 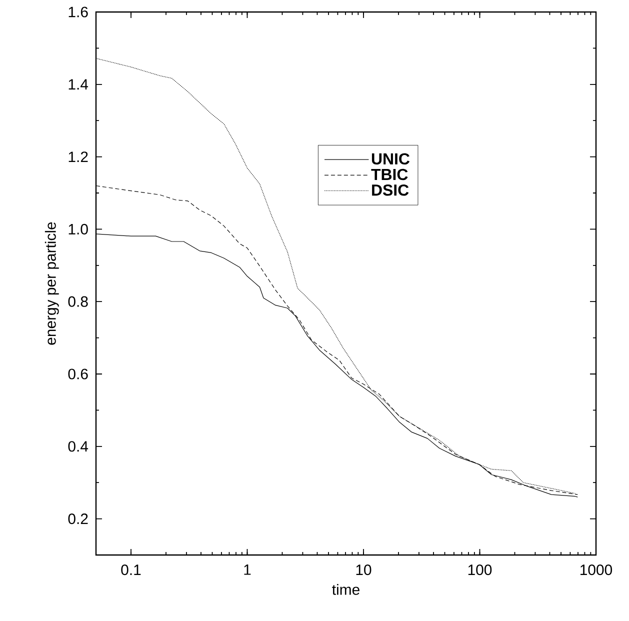 What do you see at coordinates (78, 12) in the screenshot?
I see `y-tick-label: 1.6` at bounding box center [78, 12].